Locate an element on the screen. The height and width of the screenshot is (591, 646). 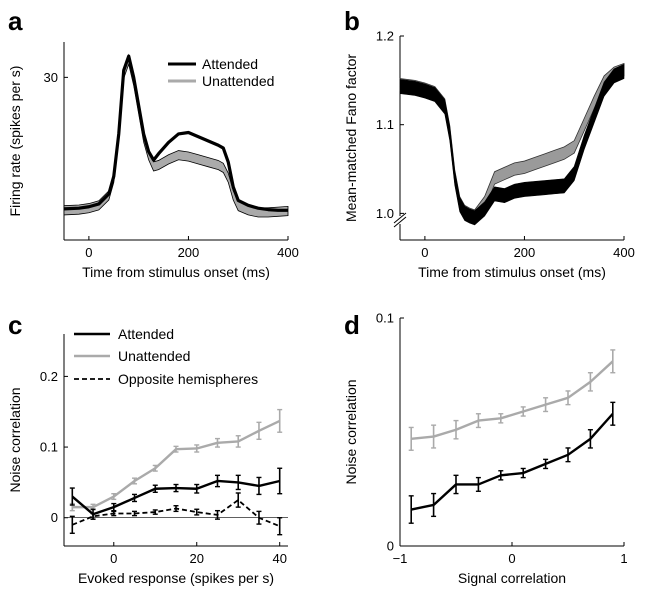
panel-d-y-axis-label: Noise correlation is located at coordinates (351, 431).